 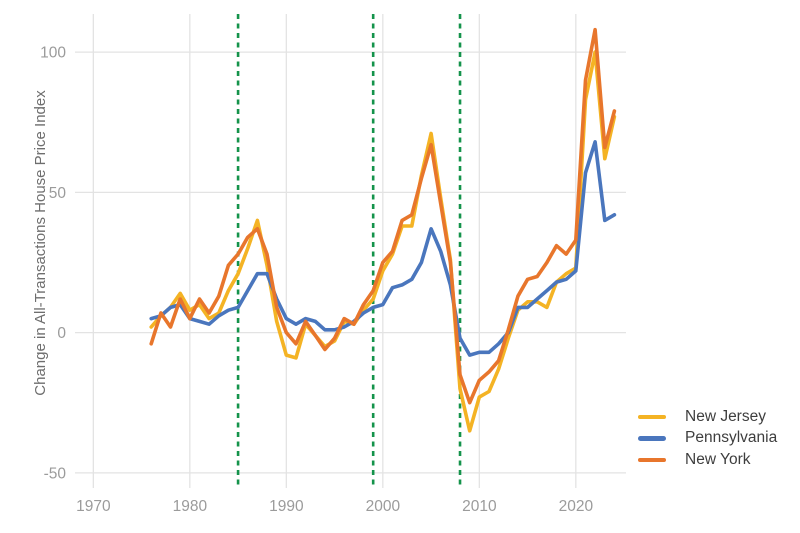 What do you see at coordinates (718, 459) in the screenshot?
I see `legend-label: New York` at bounding box center [718, 459].